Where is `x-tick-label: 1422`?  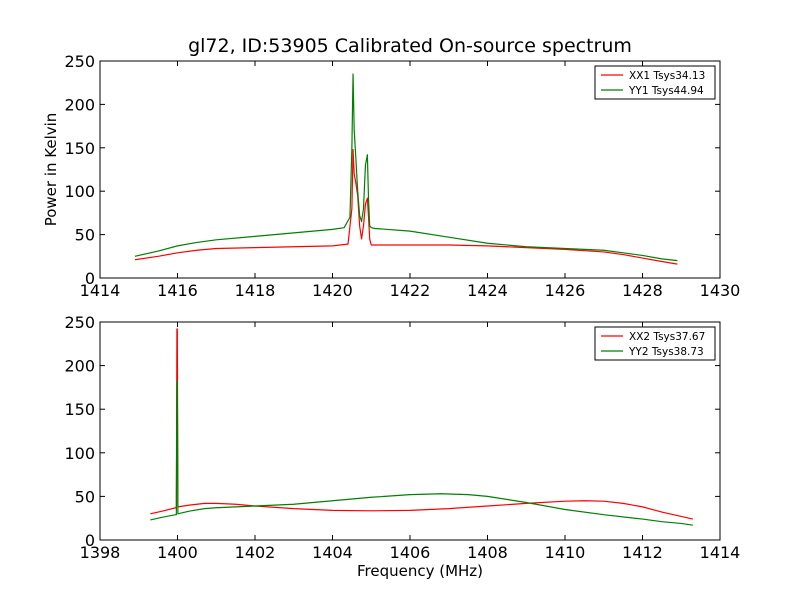 x-tick-label: 1422 is located at coordinates (410, 290).